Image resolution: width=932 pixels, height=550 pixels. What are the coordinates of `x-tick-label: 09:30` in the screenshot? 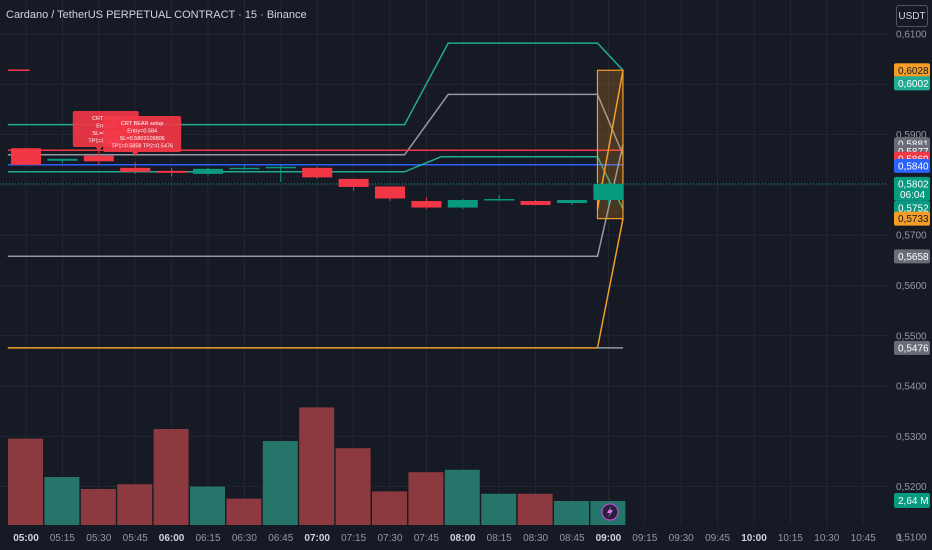 It's located at (681, 538).